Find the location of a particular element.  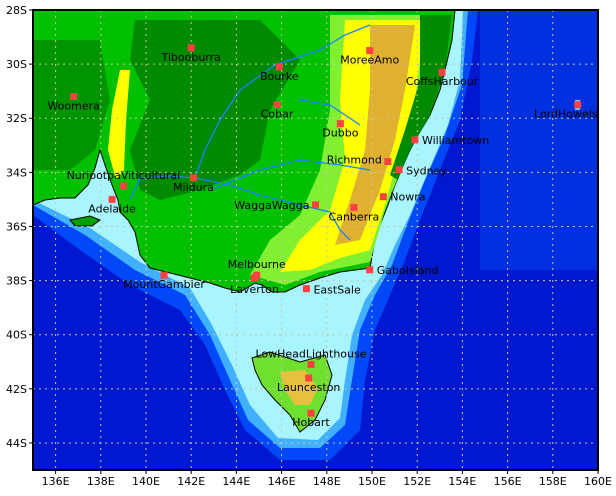

station-label: Bourke is located at coordinates (279, 76).